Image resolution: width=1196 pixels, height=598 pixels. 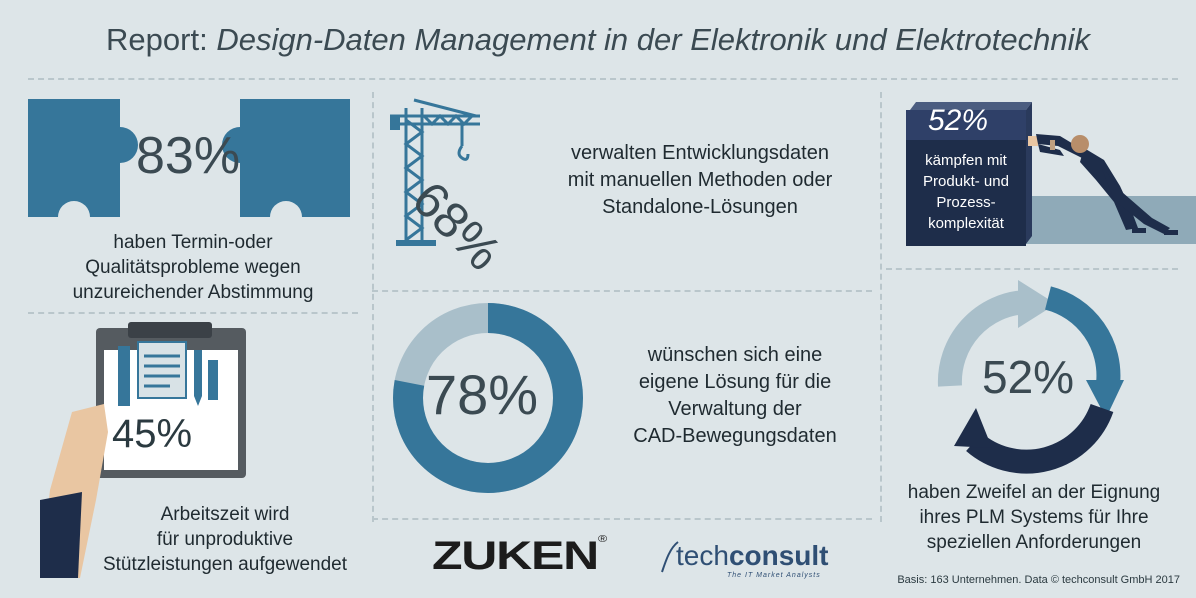 I want to click on stat-83-line-3: unzureichender Abstimmung, so click(x=193, y=292).